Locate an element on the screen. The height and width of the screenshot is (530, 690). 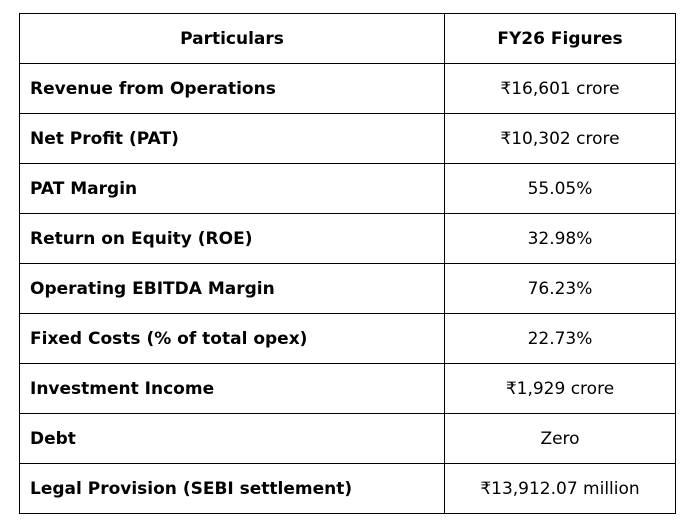
row-value: ₹13,912.07 million is located at coordinates (560, 488).